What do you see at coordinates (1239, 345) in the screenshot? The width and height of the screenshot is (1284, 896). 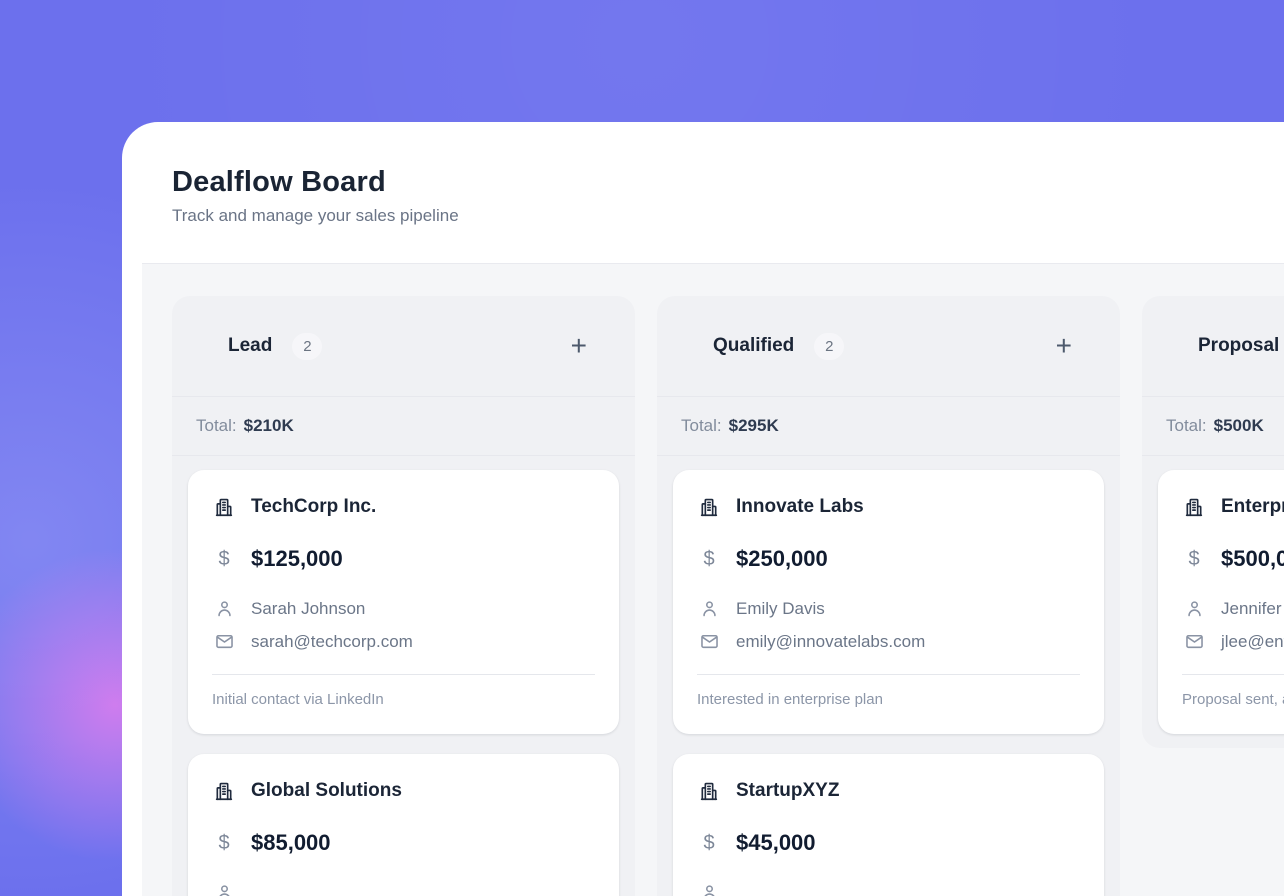 I see `column-title: Proposal` at bounding box center [1239, 345].